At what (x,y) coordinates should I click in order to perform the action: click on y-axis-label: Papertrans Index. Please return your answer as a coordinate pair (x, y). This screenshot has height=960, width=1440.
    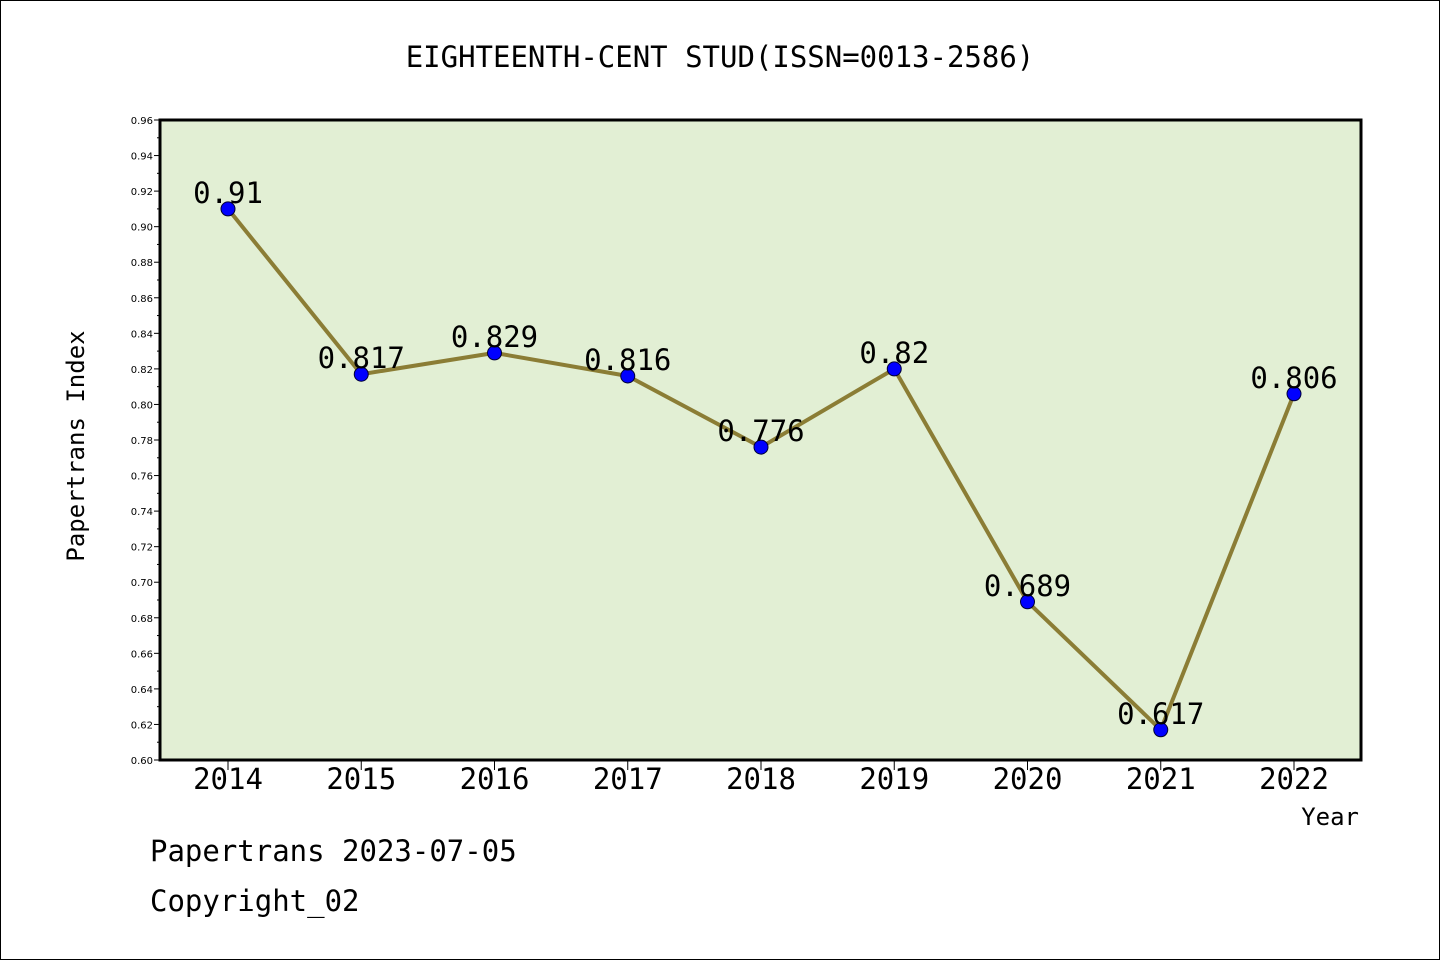
    Looking at the image, I should click on (76, 445).